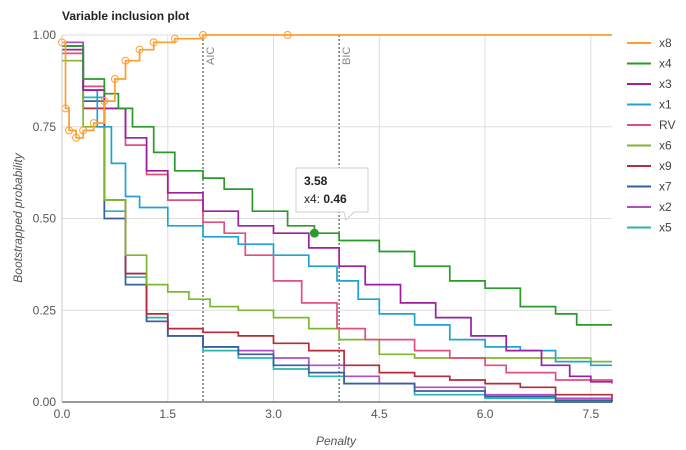 The width and height of the screenshot is (686, 450). I want to click on y-tick-label: 0.50, so click(45, 219).